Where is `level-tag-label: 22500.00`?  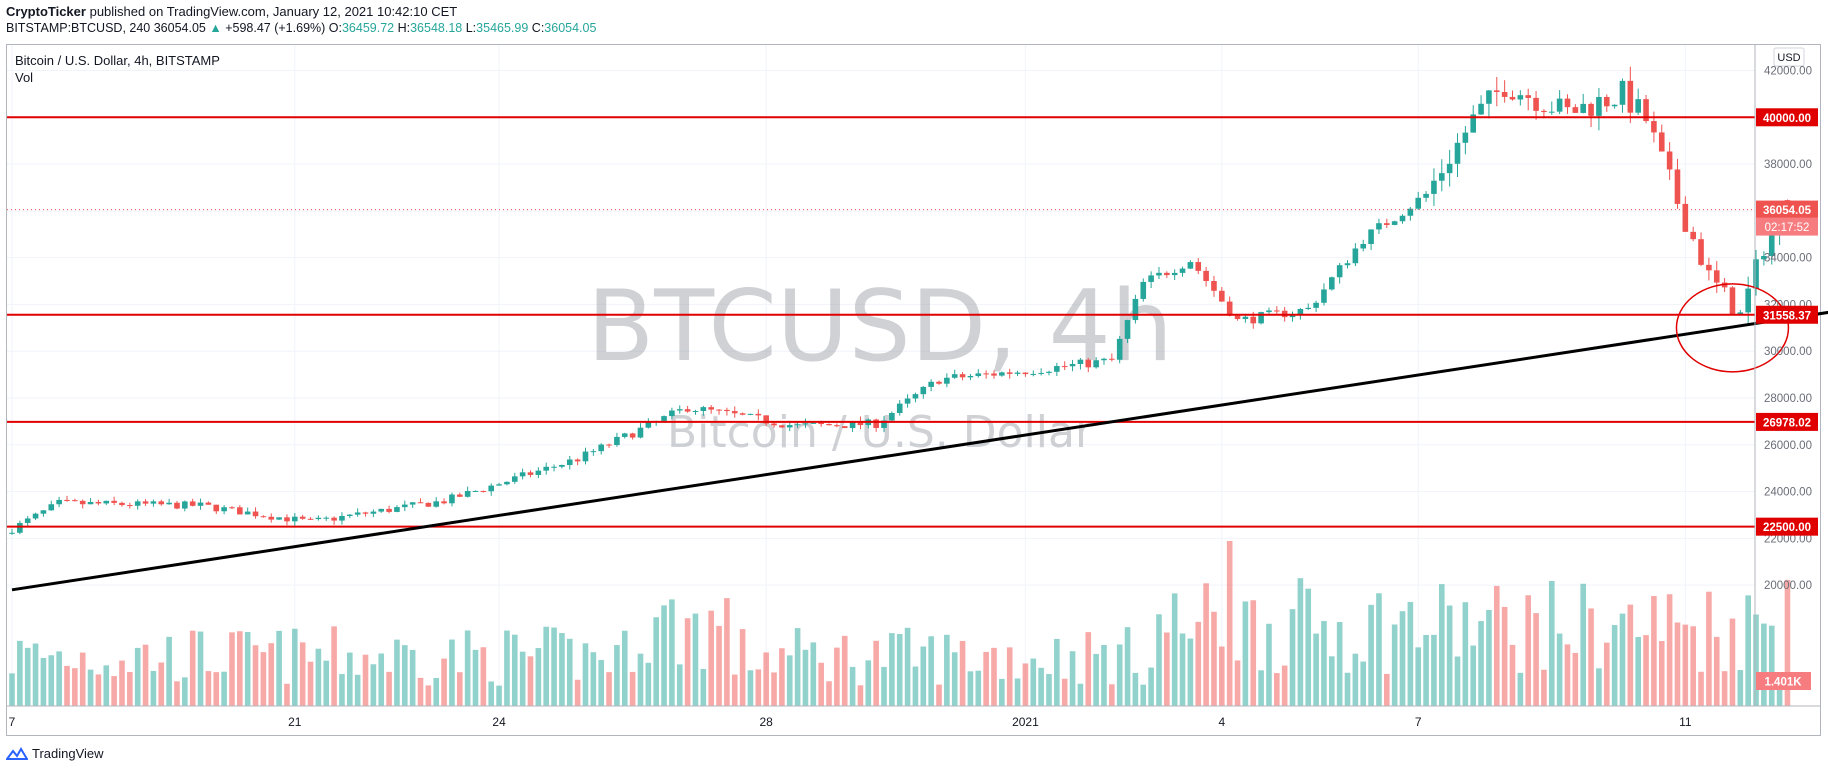 level-tag-label: 22500.00 is located at coordinates (1787, 528).